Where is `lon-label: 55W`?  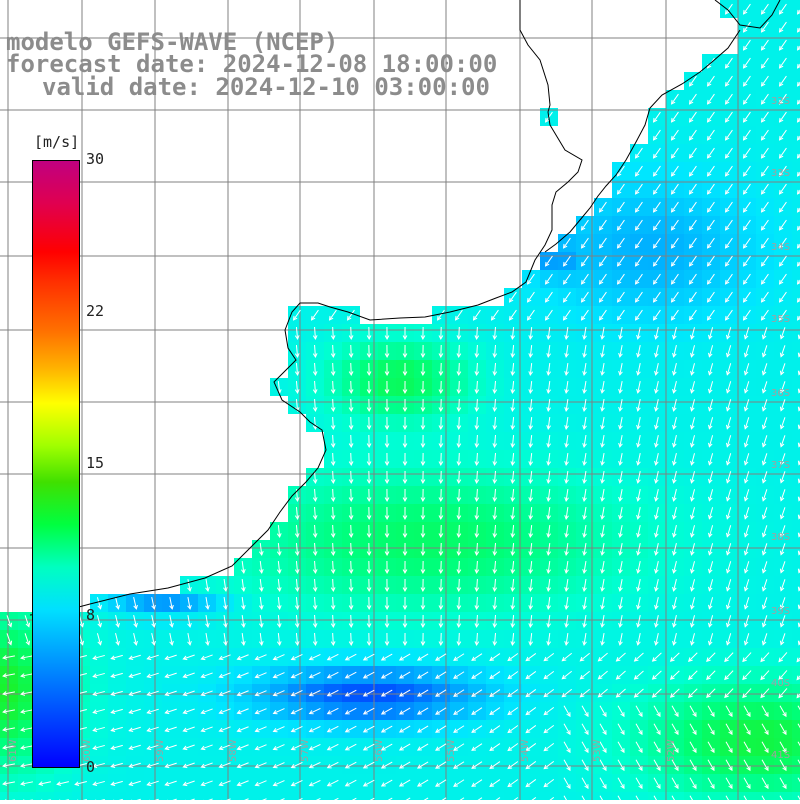
lon-label: 55W is located at coordinates (451, 750).